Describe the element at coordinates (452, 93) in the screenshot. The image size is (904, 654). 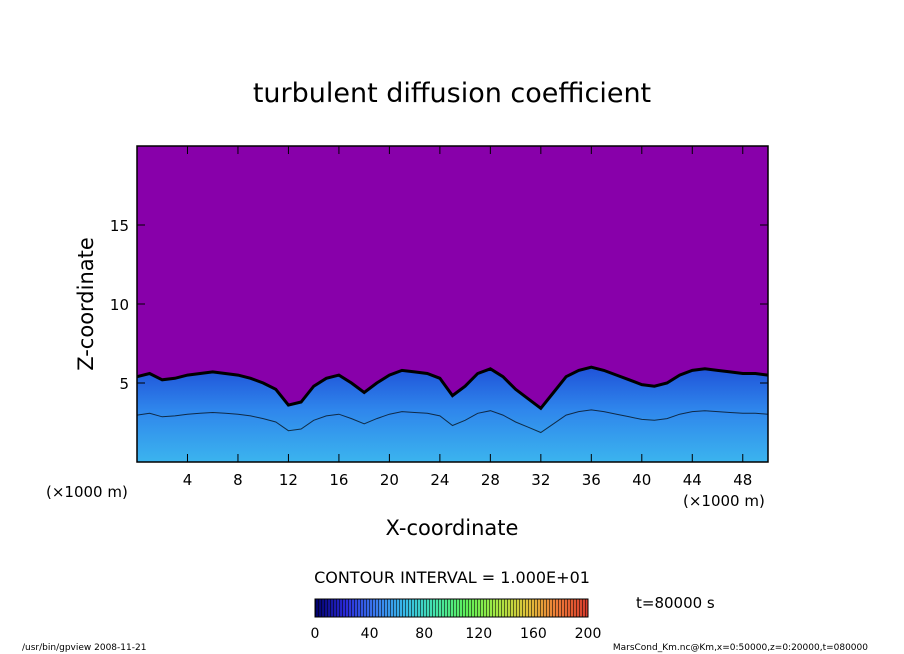
I see `chart-title: turbulent diffusion coefficient` at that location.